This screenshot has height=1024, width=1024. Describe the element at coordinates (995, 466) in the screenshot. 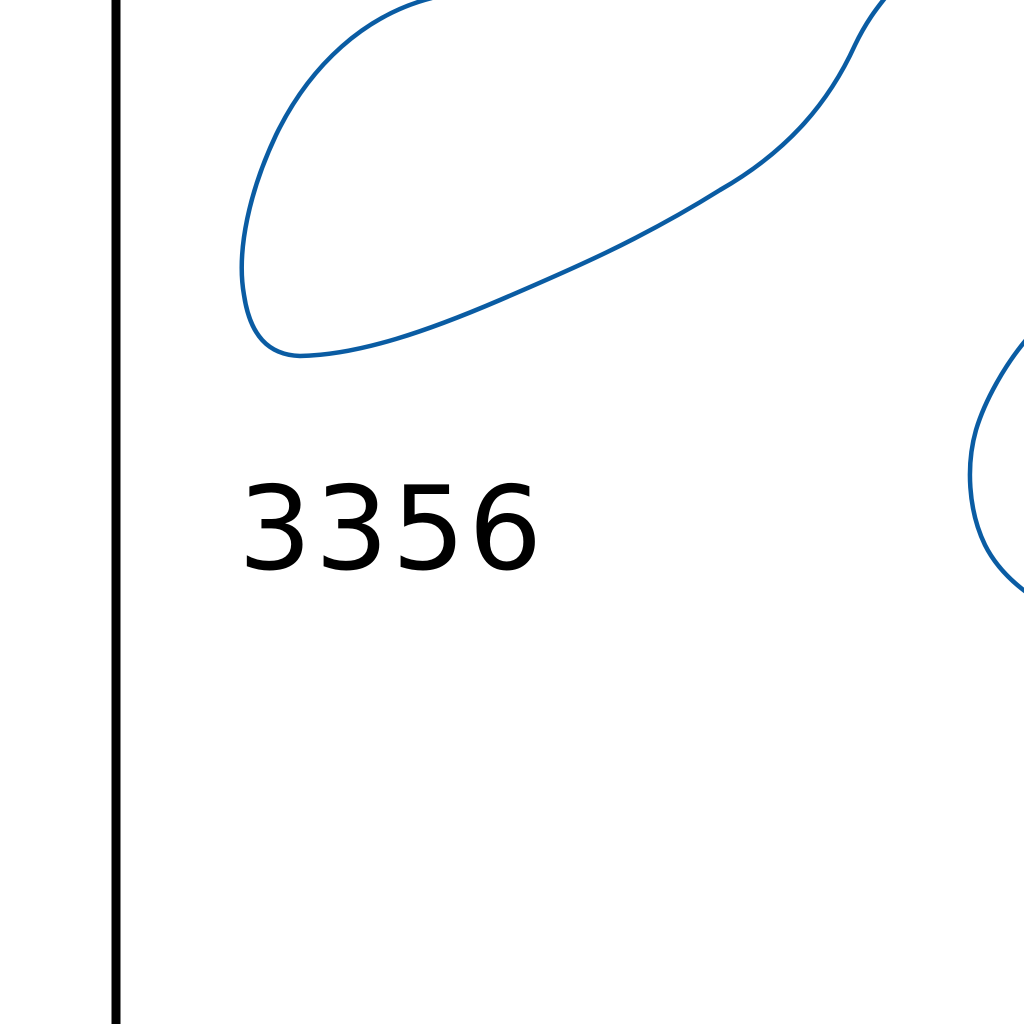

I see `contour-line-right` at that location.